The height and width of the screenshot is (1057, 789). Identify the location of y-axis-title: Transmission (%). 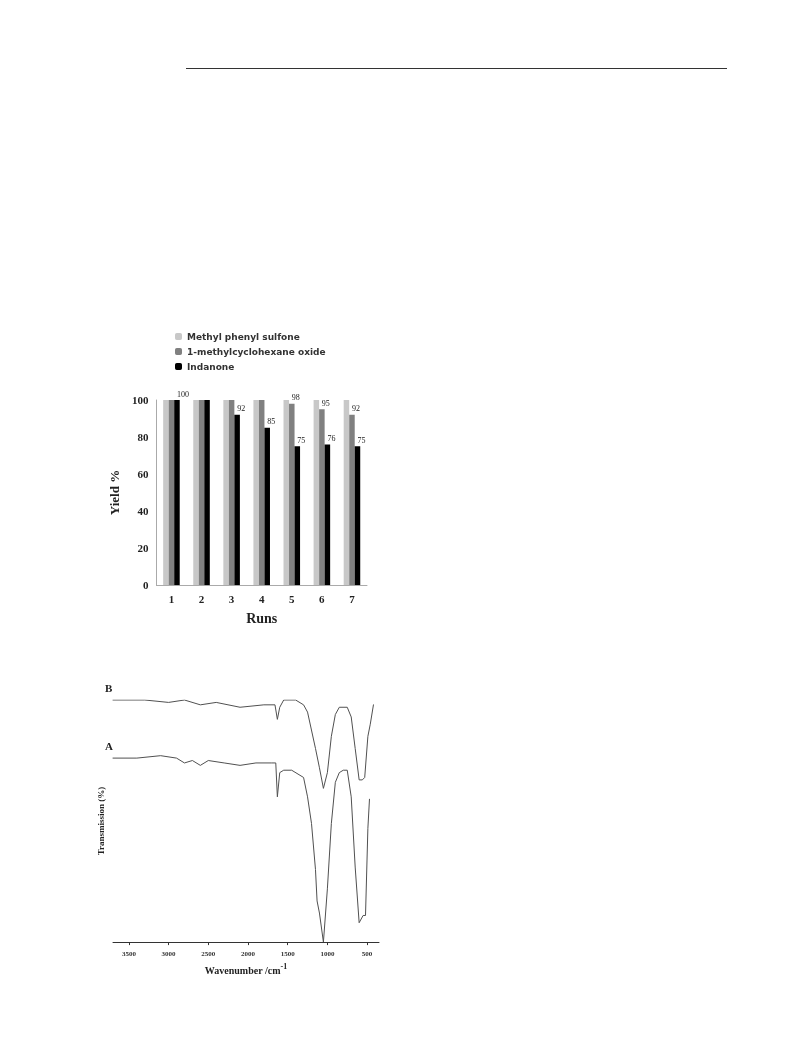
(100, 821).